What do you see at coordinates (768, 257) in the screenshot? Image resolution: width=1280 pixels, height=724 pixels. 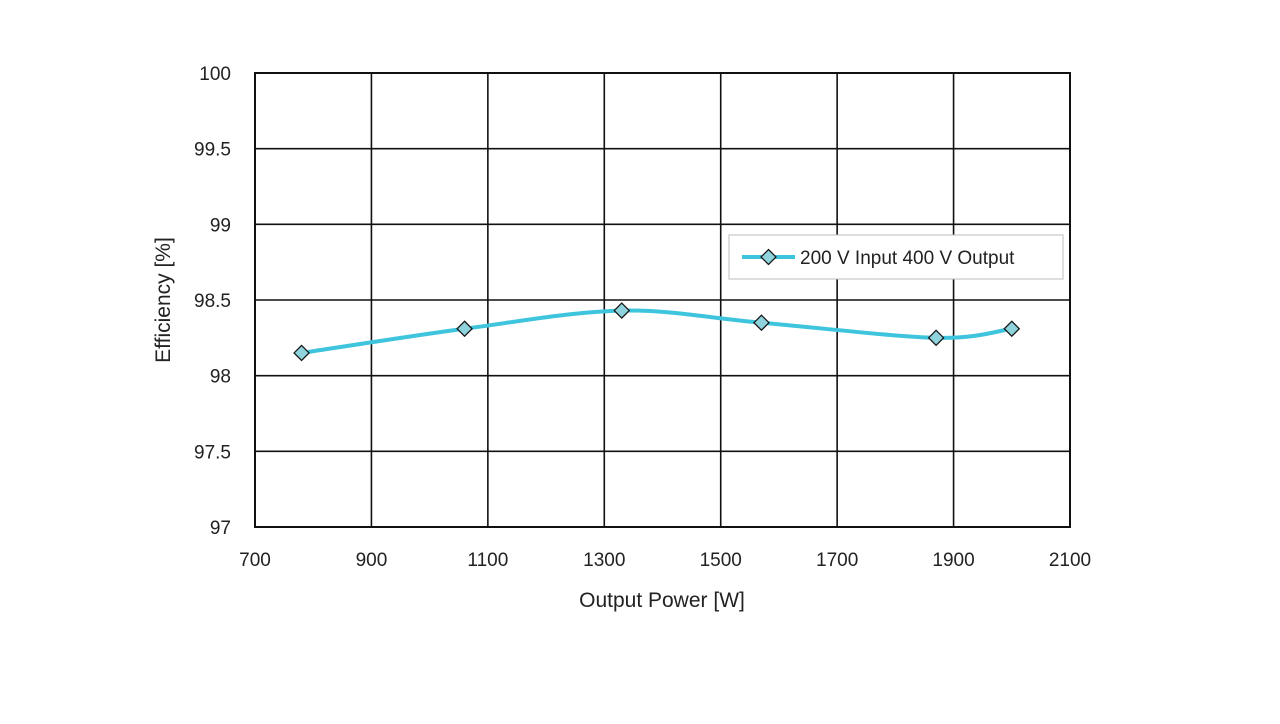 I see `legend-diamond-marker` at bounding box center [768, 257].